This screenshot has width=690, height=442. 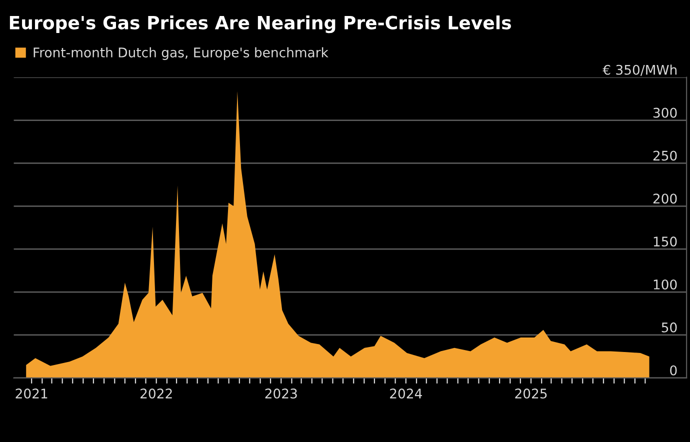 What do you see at coordinates (673, 370) in the screenshot?
I see `y-tick-label: 0` at bounding box center [673, 370].